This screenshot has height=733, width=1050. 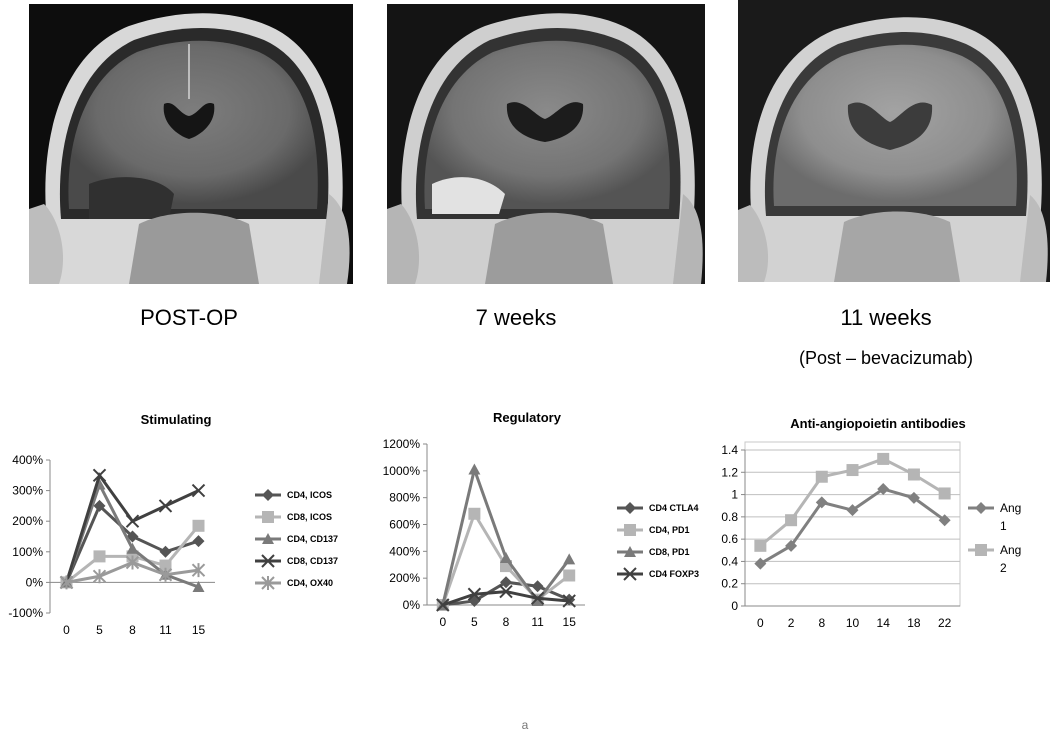 What do you see at coordinates (27, 552) in the screenshot?
I see `y-tick-label: 100%` at bounding box center [27, 552].